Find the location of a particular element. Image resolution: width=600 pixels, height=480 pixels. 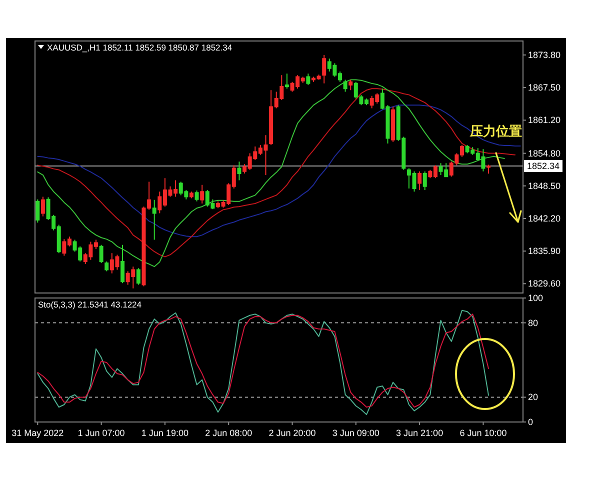

y-tick-label: 0 is located at coordinates (531, 422).